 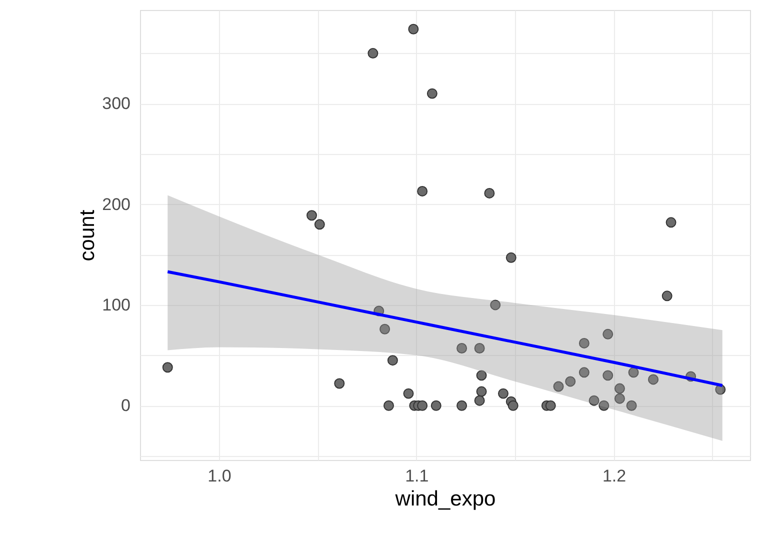 I want to click on y-axis-title: count, so click(x=88, y=236).